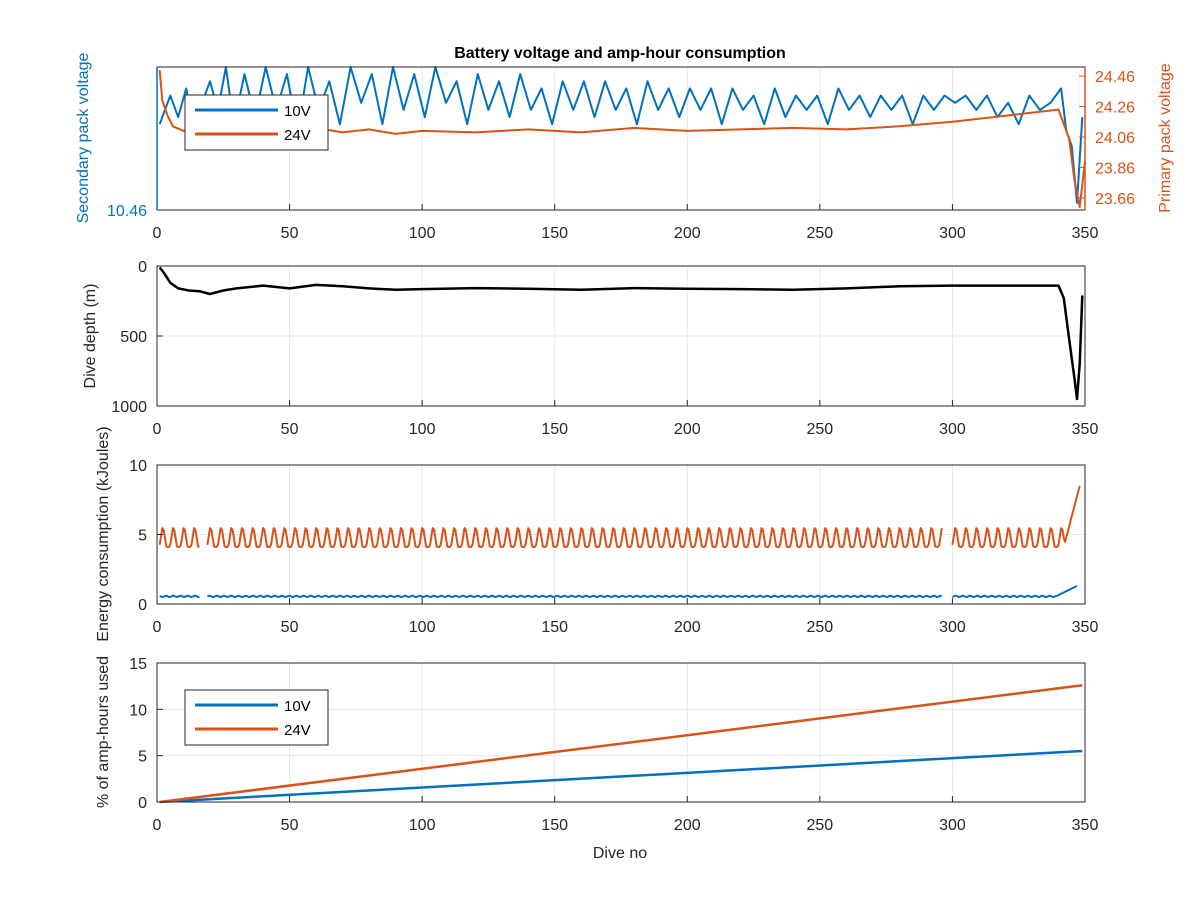  I want to click on energy-line-24v-seg1, so click(574, 537).